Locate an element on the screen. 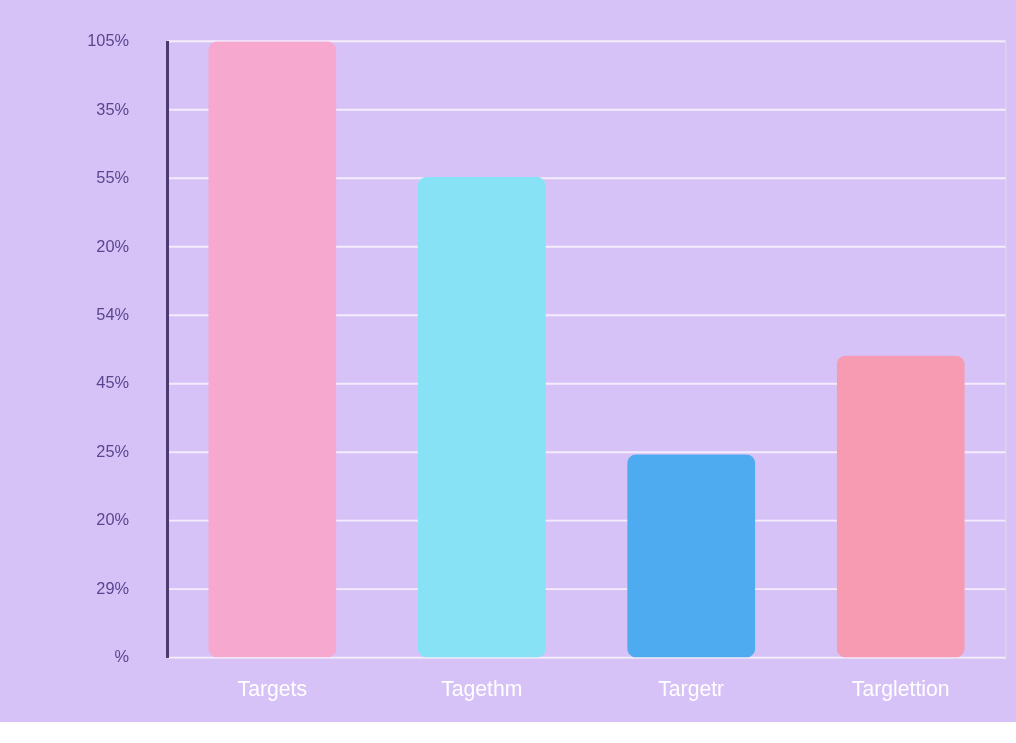 The width and height of the screenshot is (1016, 743). text: 25% is located at coordinates (113, 450).